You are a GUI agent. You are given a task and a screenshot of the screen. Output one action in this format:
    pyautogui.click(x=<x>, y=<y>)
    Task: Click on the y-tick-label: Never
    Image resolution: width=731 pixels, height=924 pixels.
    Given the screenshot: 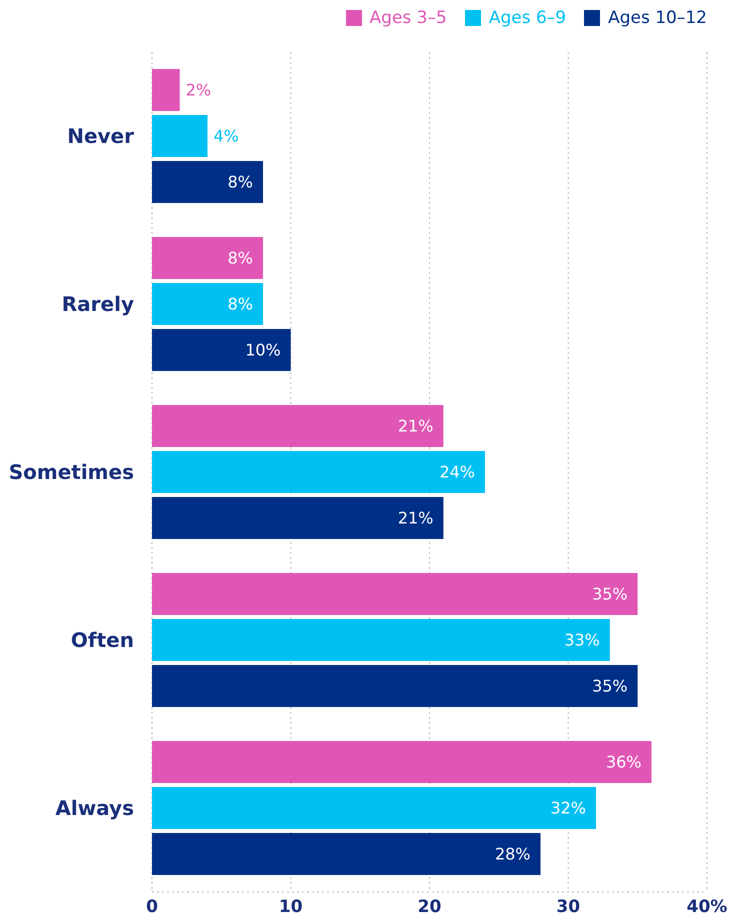 What is the action you would take?
    pyautogui.click(x=100, y=136)
    